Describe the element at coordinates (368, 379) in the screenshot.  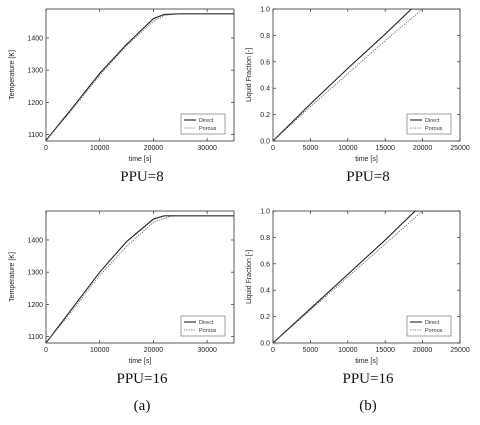
I see `caption-bottom-right: PPU=16` at that location.